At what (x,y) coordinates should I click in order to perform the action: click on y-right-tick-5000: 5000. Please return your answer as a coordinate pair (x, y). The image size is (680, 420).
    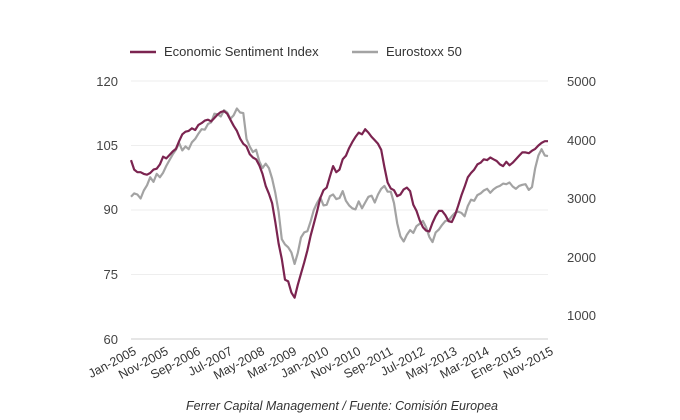
    Looking at the image, I should click on (581, 81).